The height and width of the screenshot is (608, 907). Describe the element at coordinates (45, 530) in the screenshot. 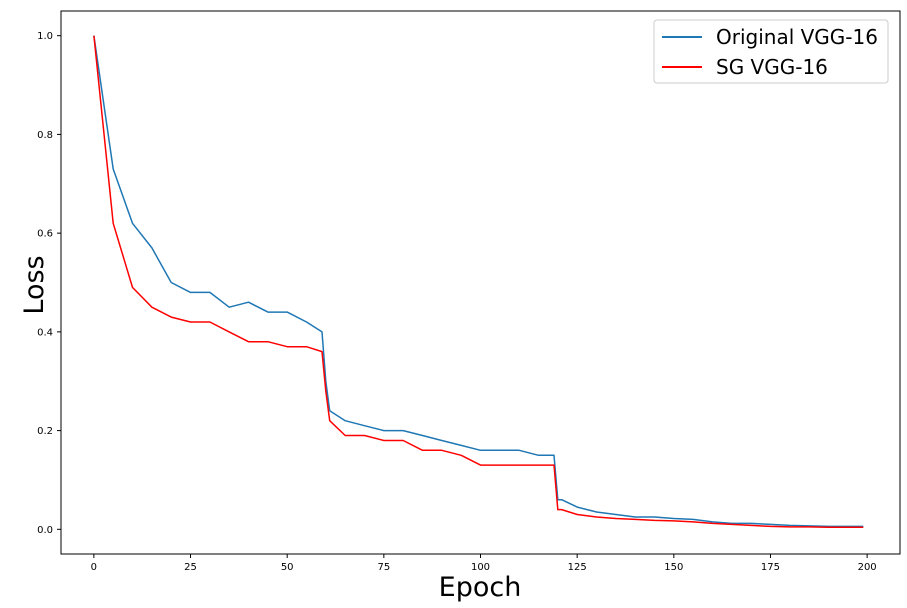

I see `y-tick-label: 0.0` at that location.